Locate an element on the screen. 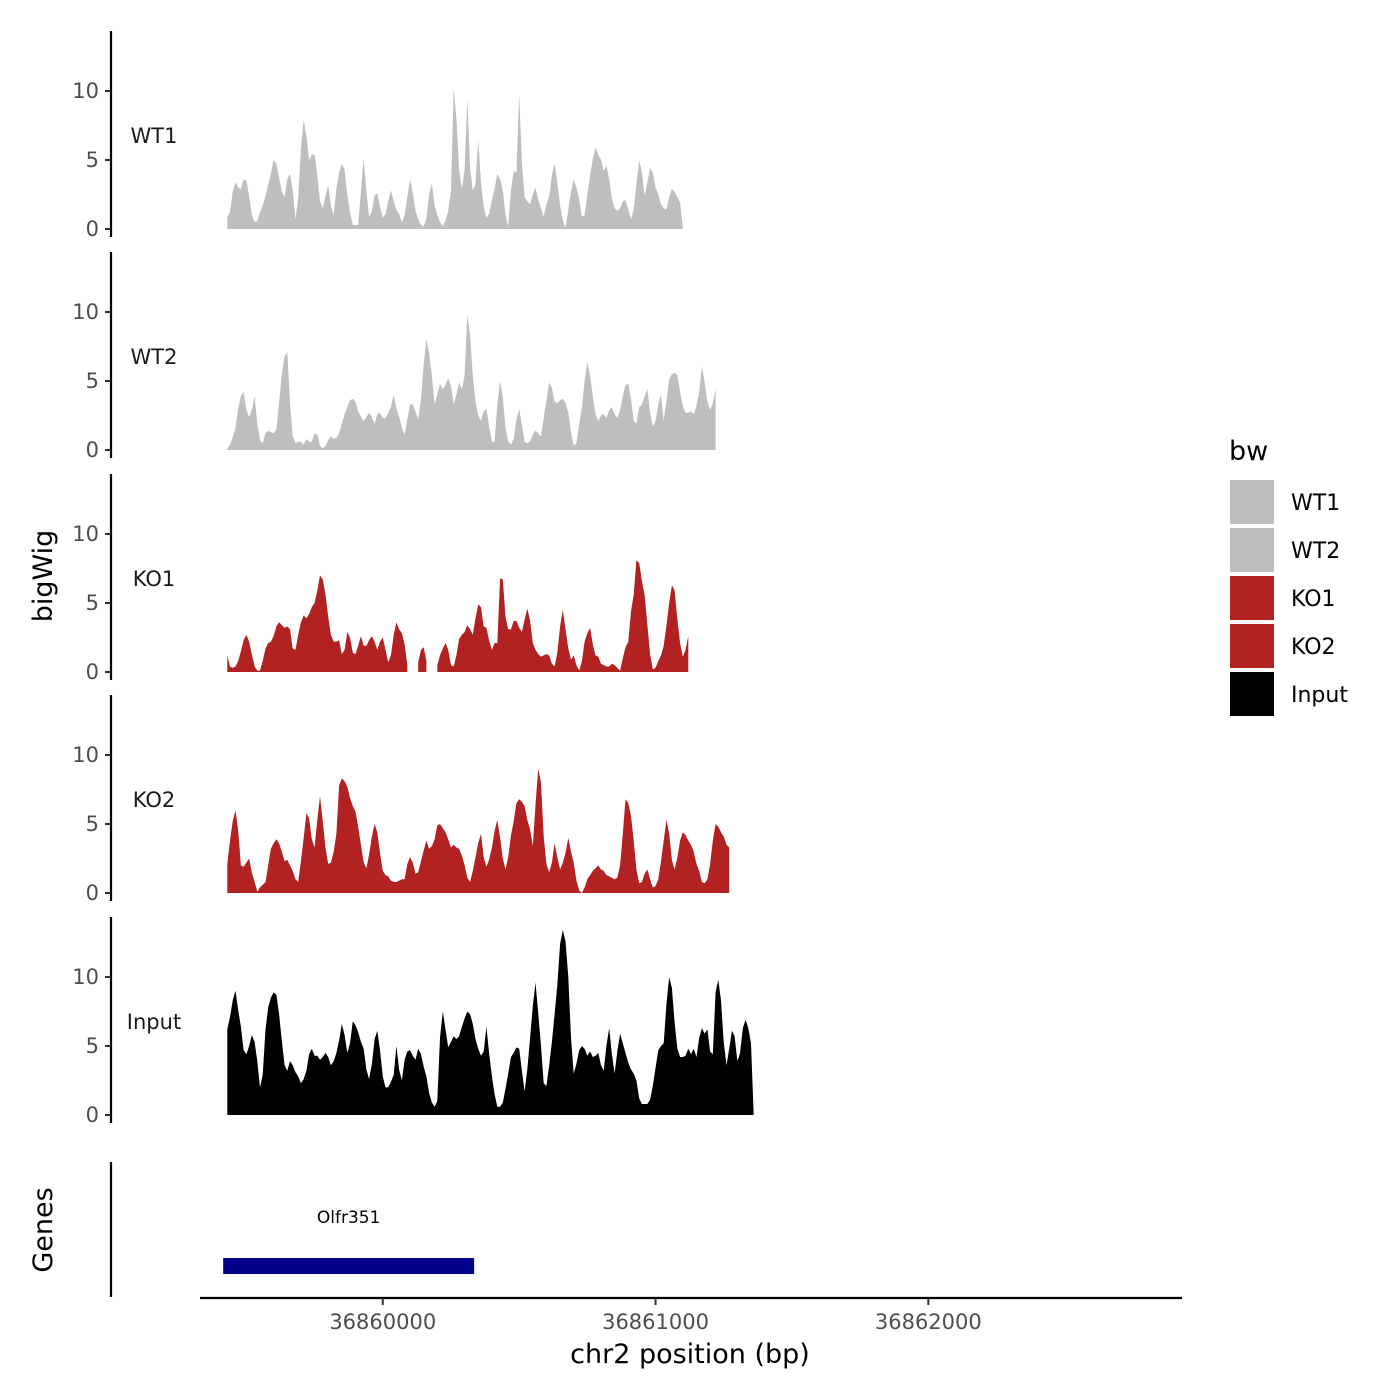 The width and height of the screenshot is (1400, 1400). coverage-area-wt1 is located at coordinates (455, 158).